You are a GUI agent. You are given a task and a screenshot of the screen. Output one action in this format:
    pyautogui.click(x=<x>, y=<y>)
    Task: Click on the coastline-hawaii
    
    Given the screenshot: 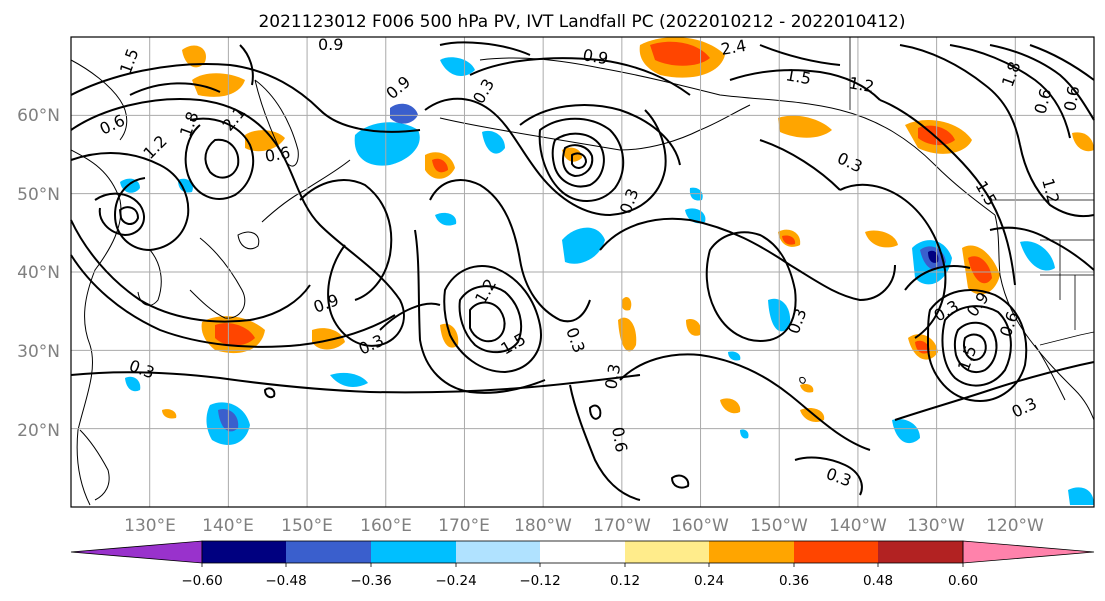 What is the action you would take?
    pyautogui.click(x=802, y=380)
    